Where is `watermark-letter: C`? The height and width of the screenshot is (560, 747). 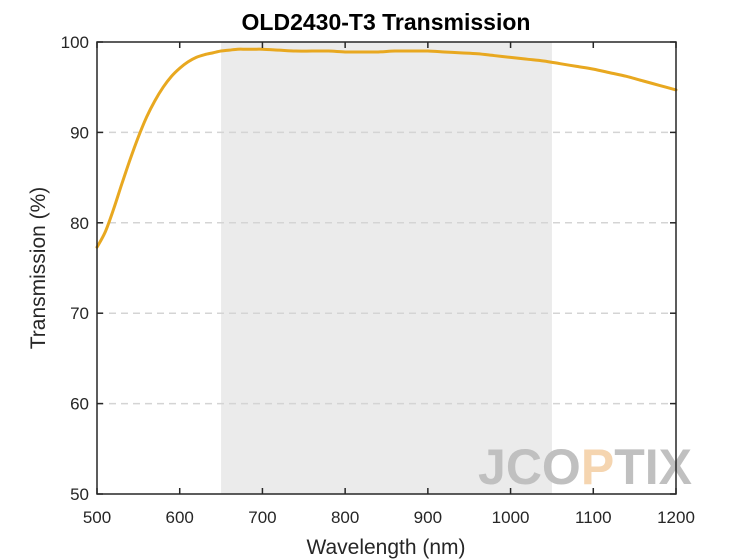 watermark-letter: C is located at coordinates (524, 467).